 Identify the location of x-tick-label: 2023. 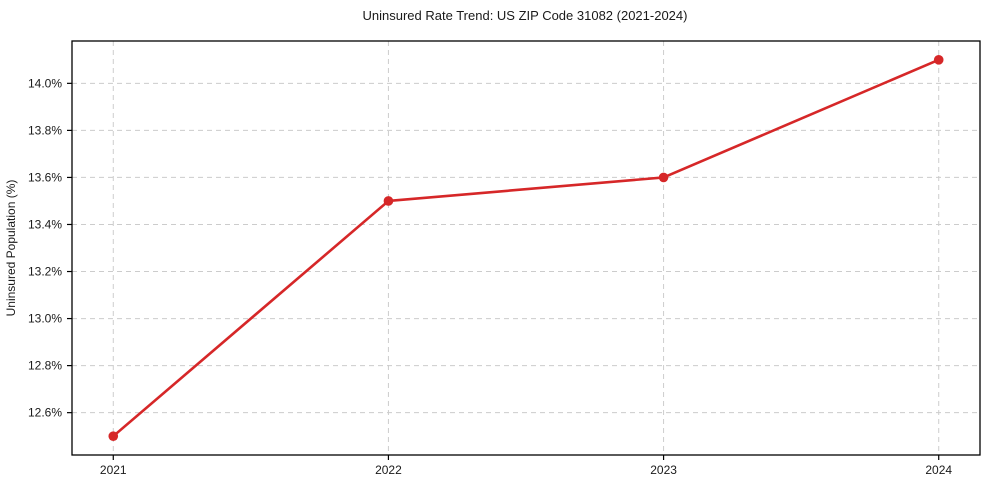
(663, 470).